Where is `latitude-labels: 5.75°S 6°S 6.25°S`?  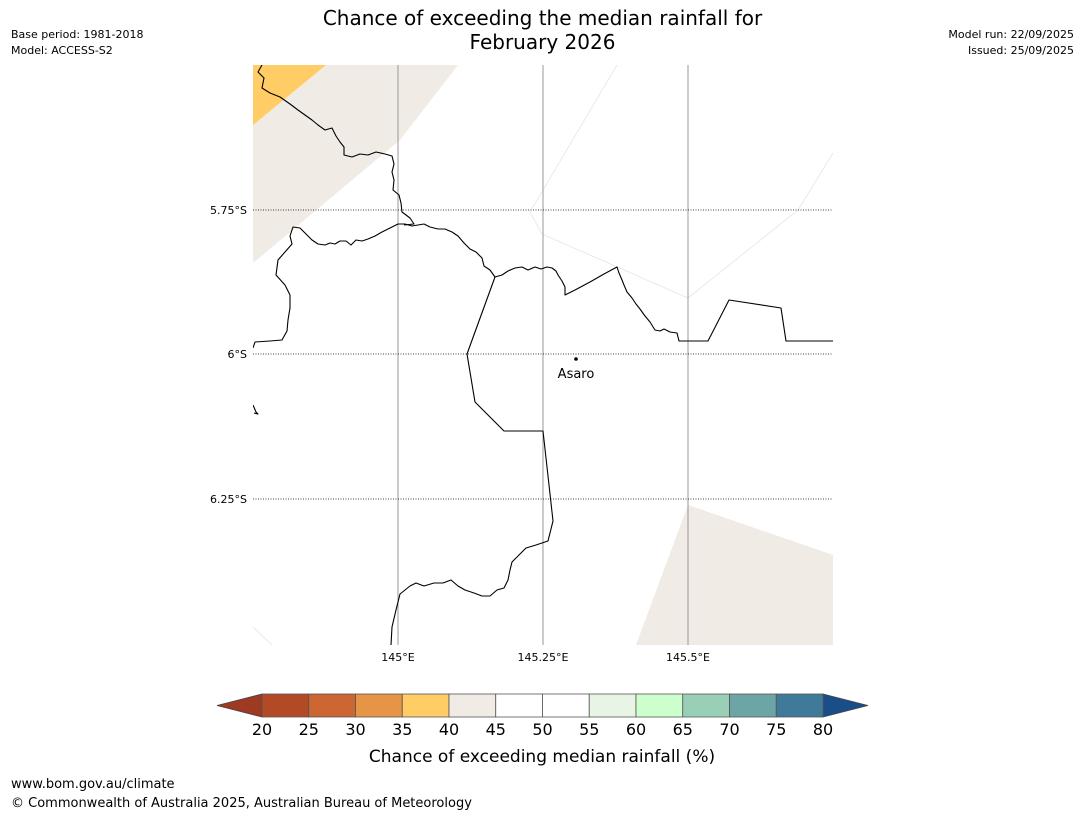
latitude-labels: 5.75°S 6°S 6.25°S is located at coordinates (228, 355).